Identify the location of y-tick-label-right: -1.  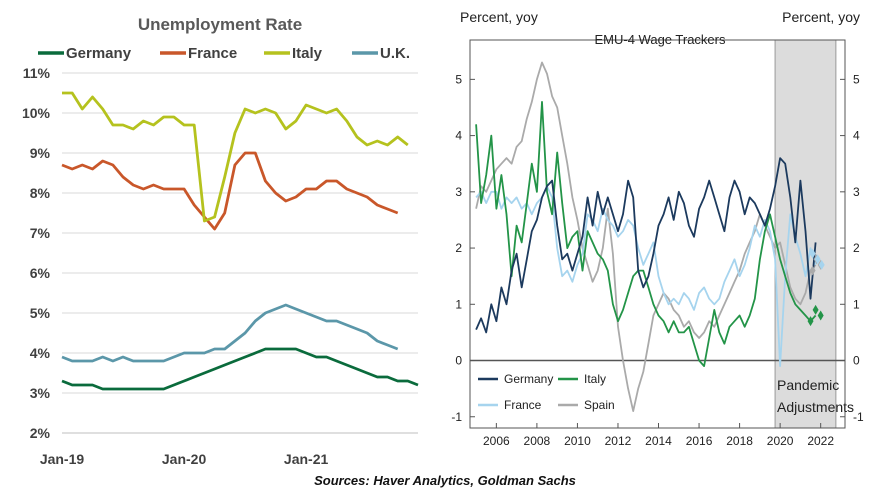
(858, 417).